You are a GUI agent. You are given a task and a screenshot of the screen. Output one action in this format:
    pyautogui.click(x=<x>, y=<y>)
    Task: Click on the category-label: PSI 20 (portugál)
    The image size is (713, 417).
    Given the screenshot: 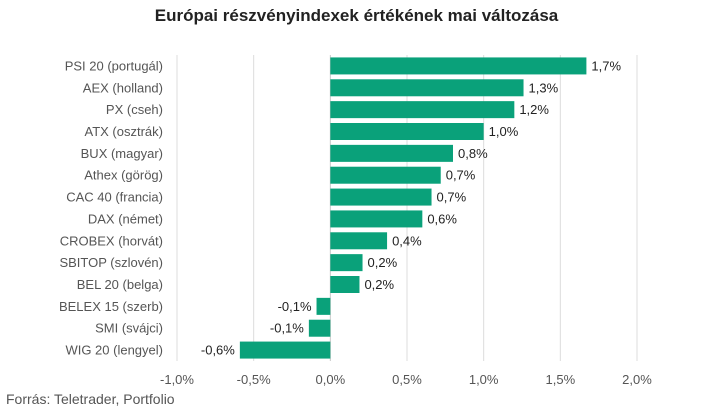 What is the action you would take?
    pyautogui.click(x=114, y=65)
    